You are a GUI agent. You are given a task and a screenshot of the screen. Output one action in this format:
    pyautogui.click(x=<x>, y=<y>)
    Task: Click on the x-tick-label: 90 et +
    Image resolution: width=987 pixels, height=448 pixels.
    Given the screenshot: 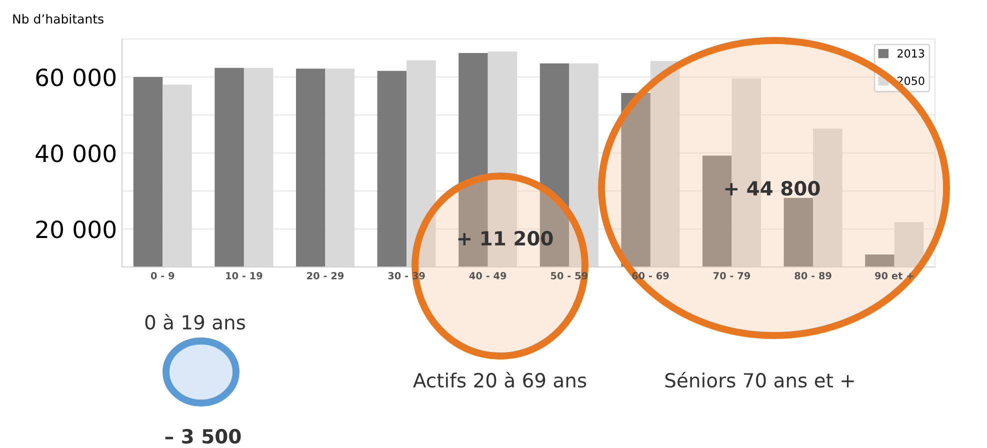 What is the action you would take?
    pyautogui.click(x=894, y=276)
    